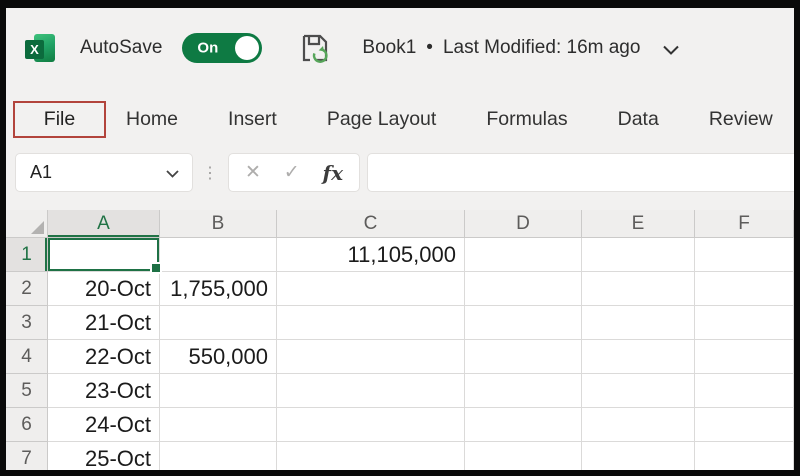  Describe the element at coordinates (389, 47) in the screenshot. I see `workbook-title: Book1` at that location.